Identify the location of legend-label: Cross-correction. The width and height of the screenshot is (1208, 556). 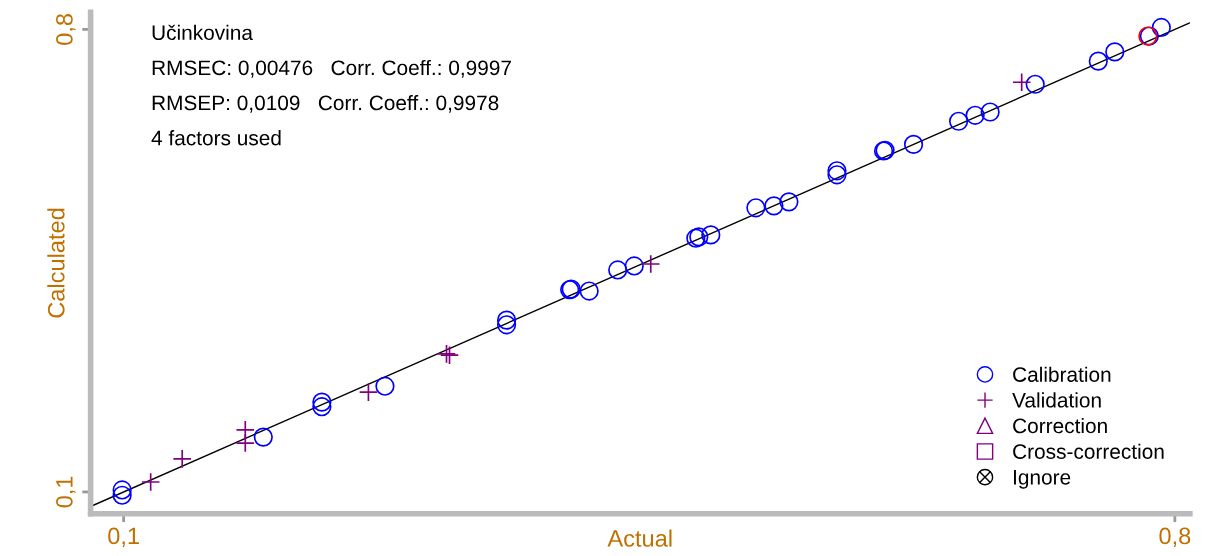
(1088, 451).